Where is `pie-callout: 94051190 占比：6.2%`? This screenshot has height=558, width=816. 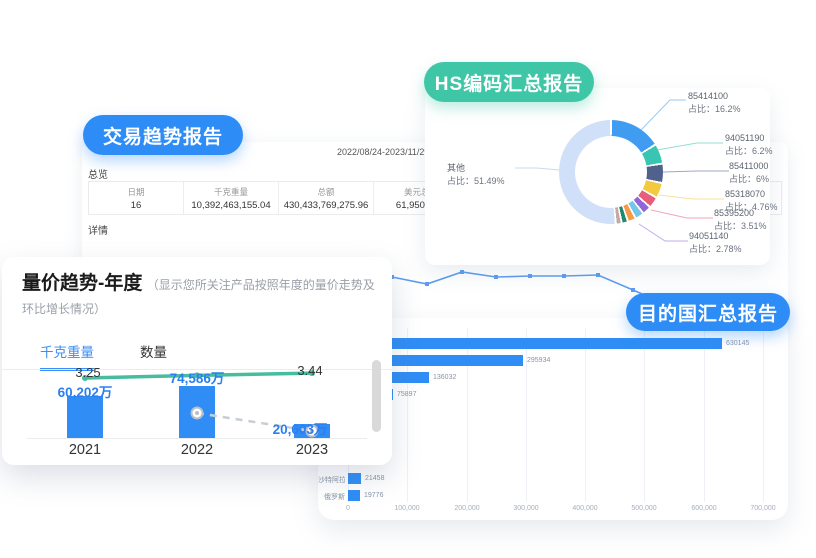 pie-callout: 94051190 占比：6.2% is located at coordinates (749, 145).